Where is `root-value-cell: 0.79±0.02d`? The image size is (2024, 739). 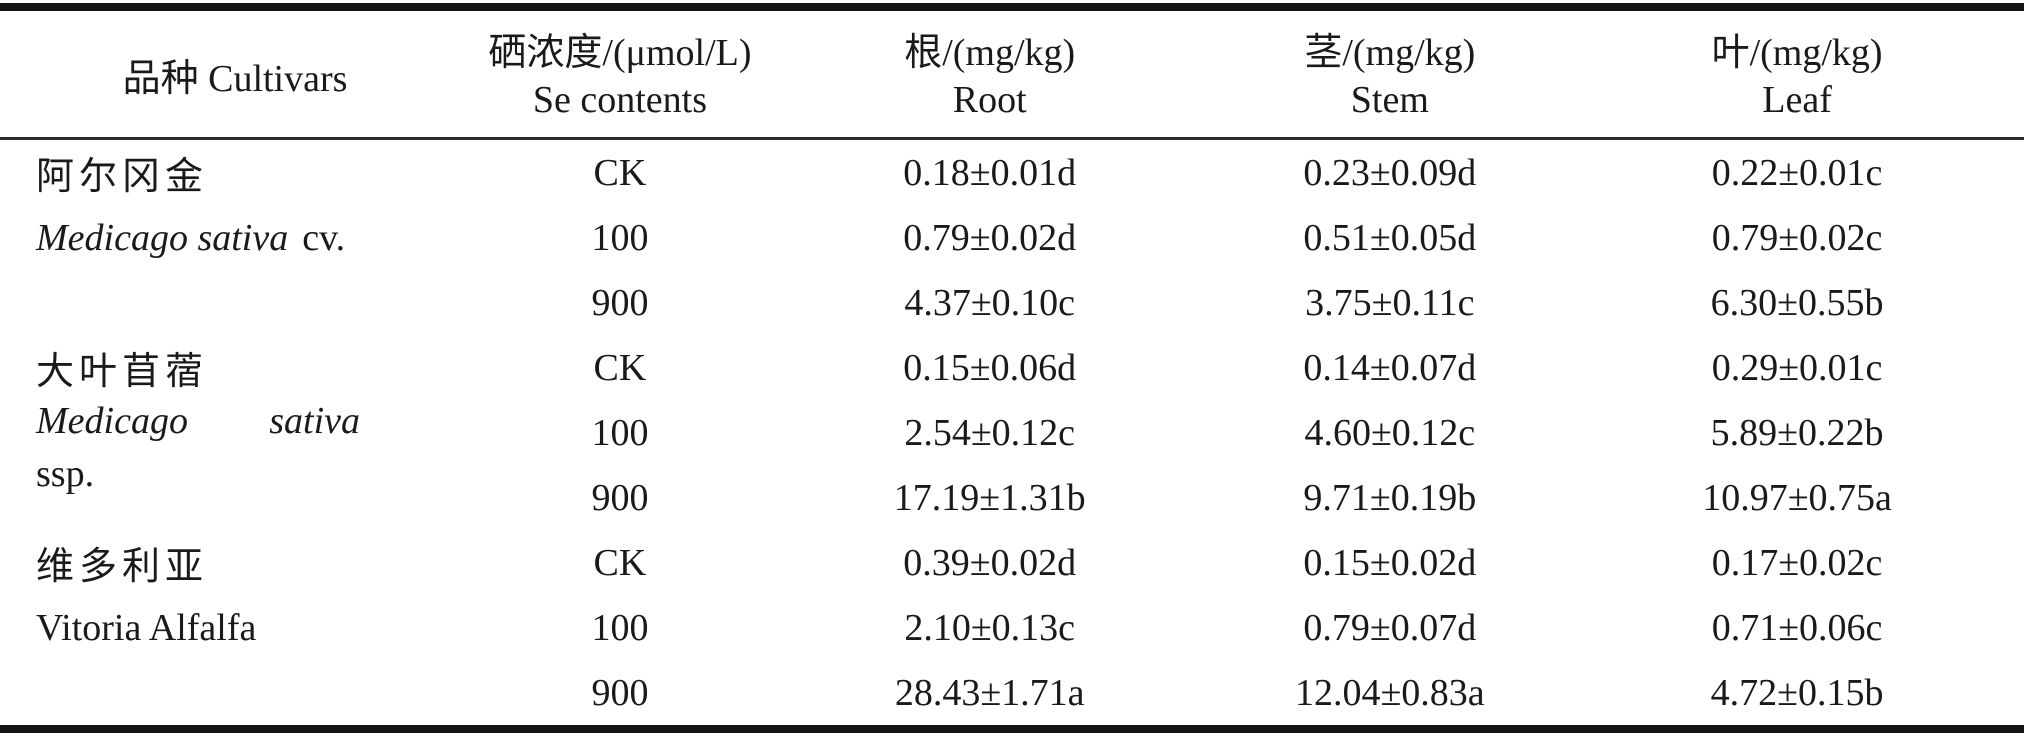 root-value-cell: 0.79±0.02d is located at coordinates (990, 237).